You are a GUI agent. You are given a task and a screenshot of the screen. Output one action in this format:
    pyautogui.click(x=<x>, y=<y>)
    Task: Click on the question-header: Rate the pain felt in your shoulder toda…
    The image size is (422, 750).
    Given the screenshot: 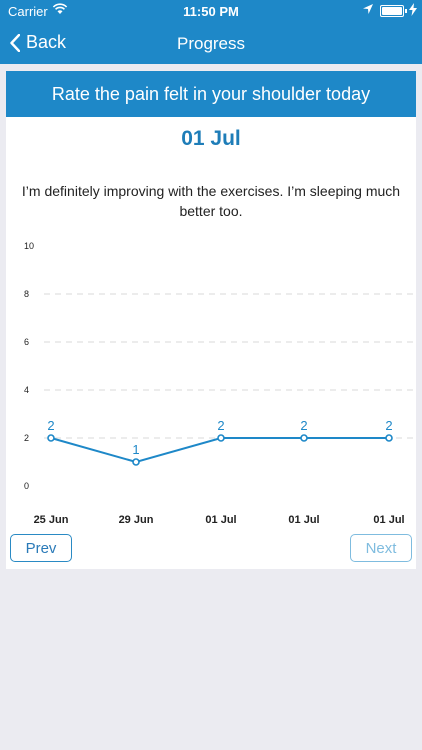 What is the action you would take?
    pyautogui.click(x=211, y=94)
    